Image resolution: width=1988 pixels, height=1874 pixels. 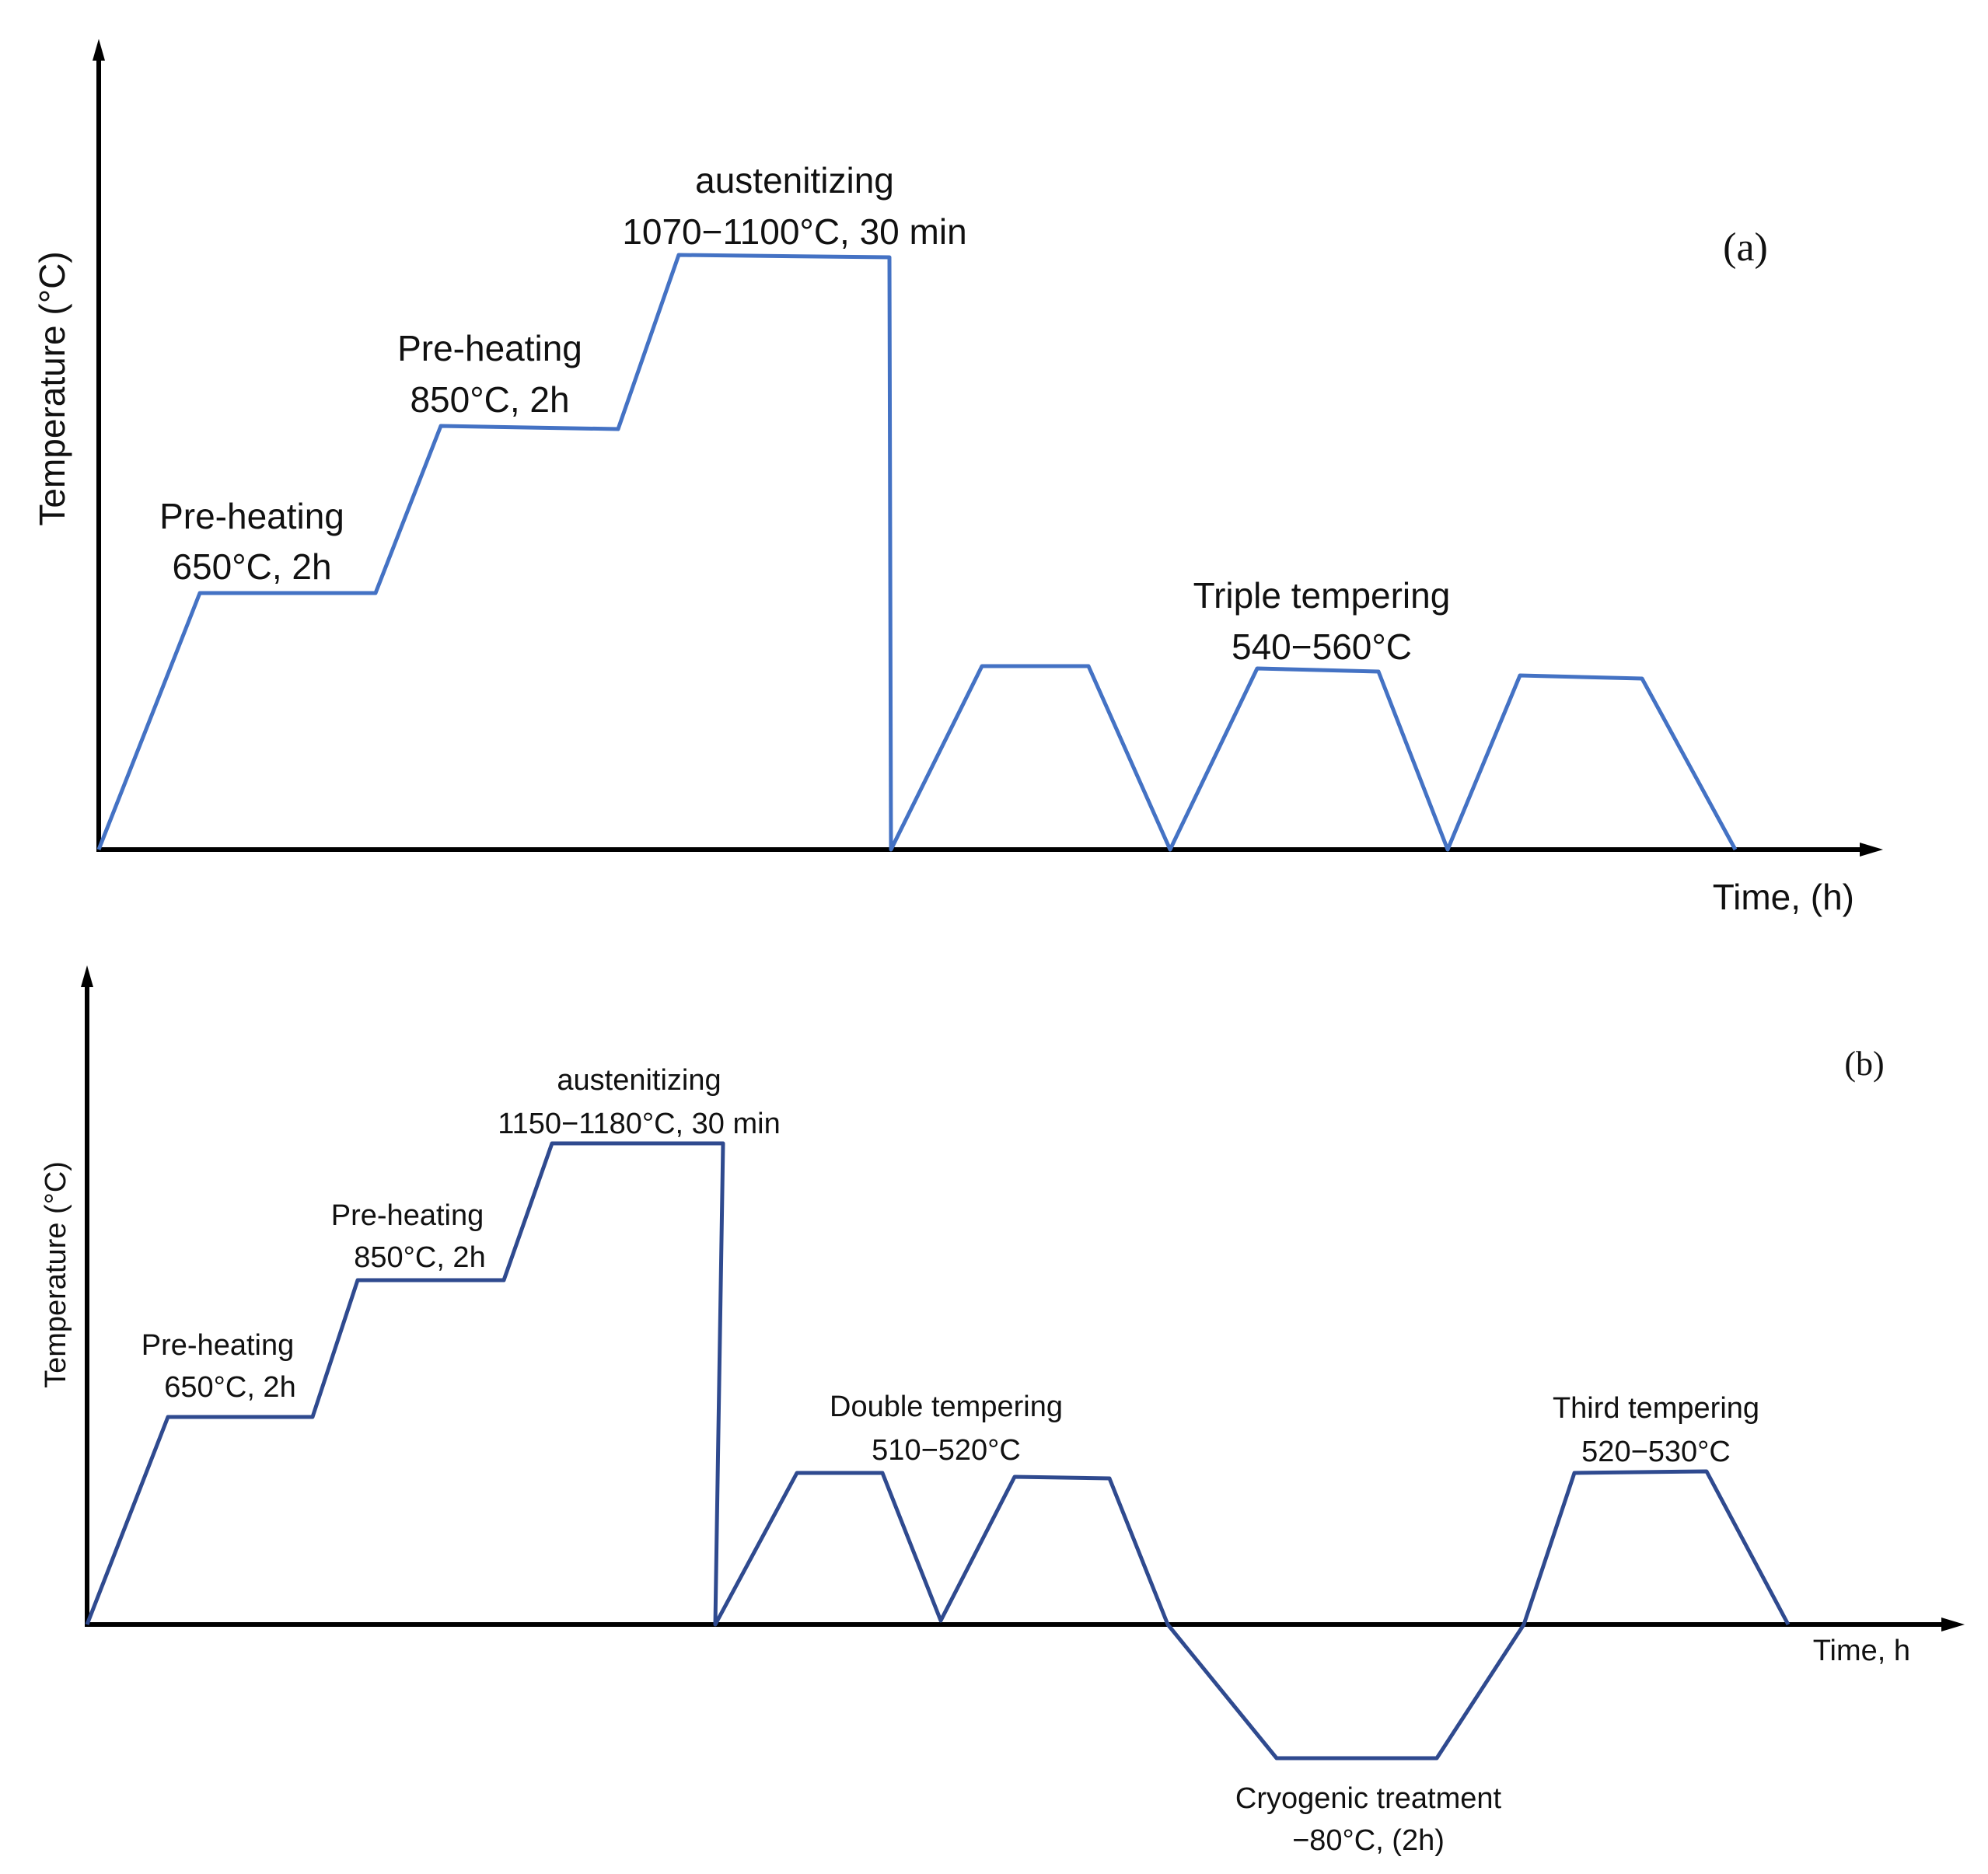 I want to click on panel-b-preheat1-title: Pre-heating, so click(x=218, y=1345).